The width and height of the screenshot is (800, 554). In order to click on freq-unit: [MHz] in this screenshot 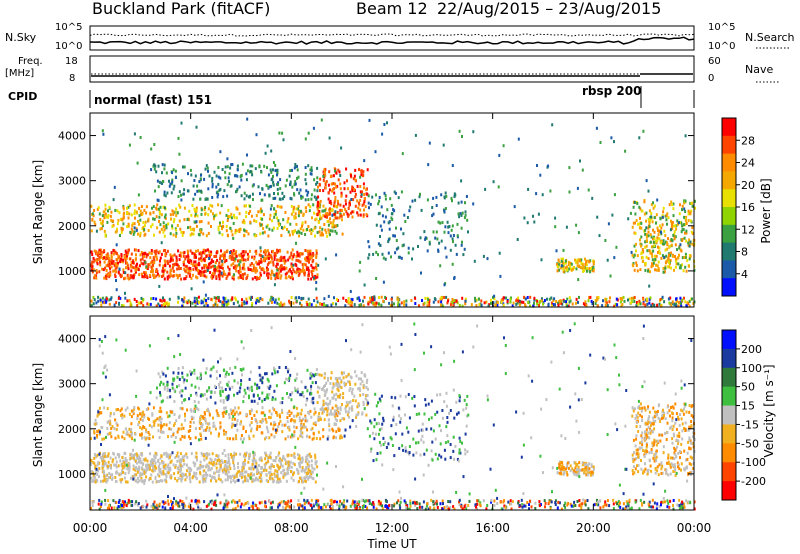, I will do `click(19, 73)`.